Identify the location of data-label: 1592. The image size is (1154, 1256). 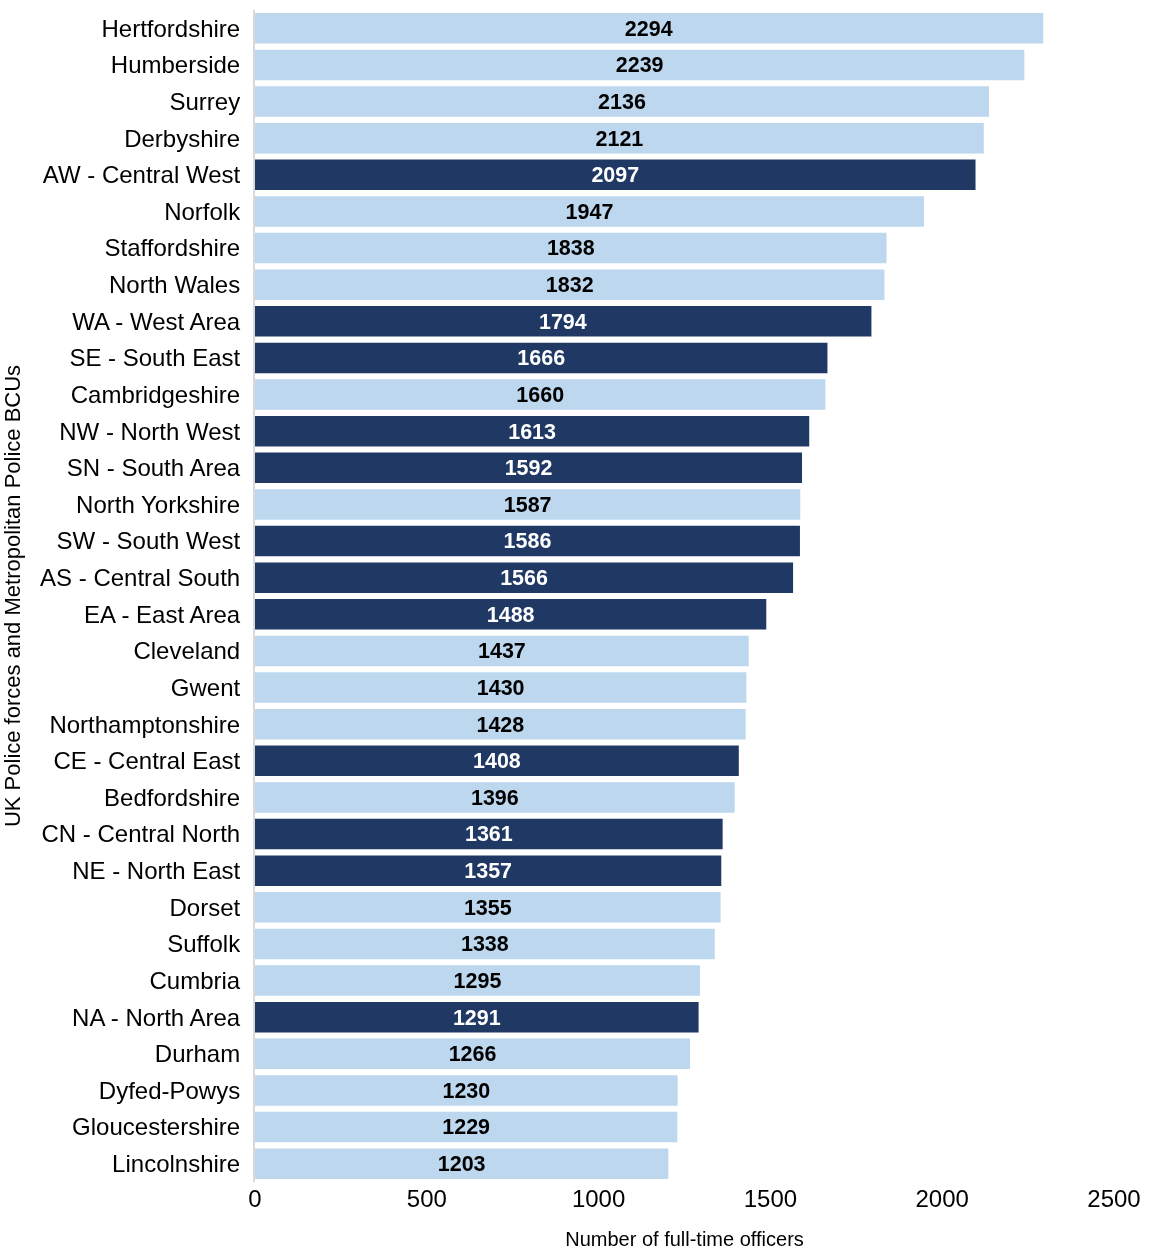
(528, 468).